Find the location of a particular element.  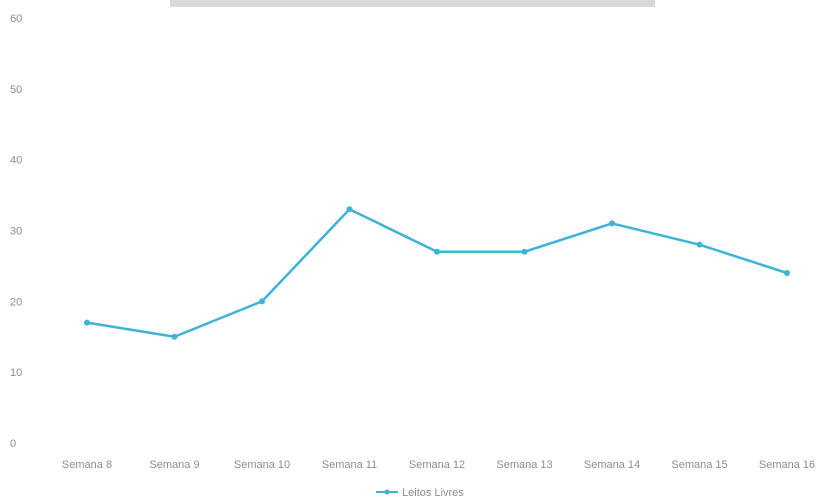

y-tick-label: 10 is located at coordinates (16, 373).